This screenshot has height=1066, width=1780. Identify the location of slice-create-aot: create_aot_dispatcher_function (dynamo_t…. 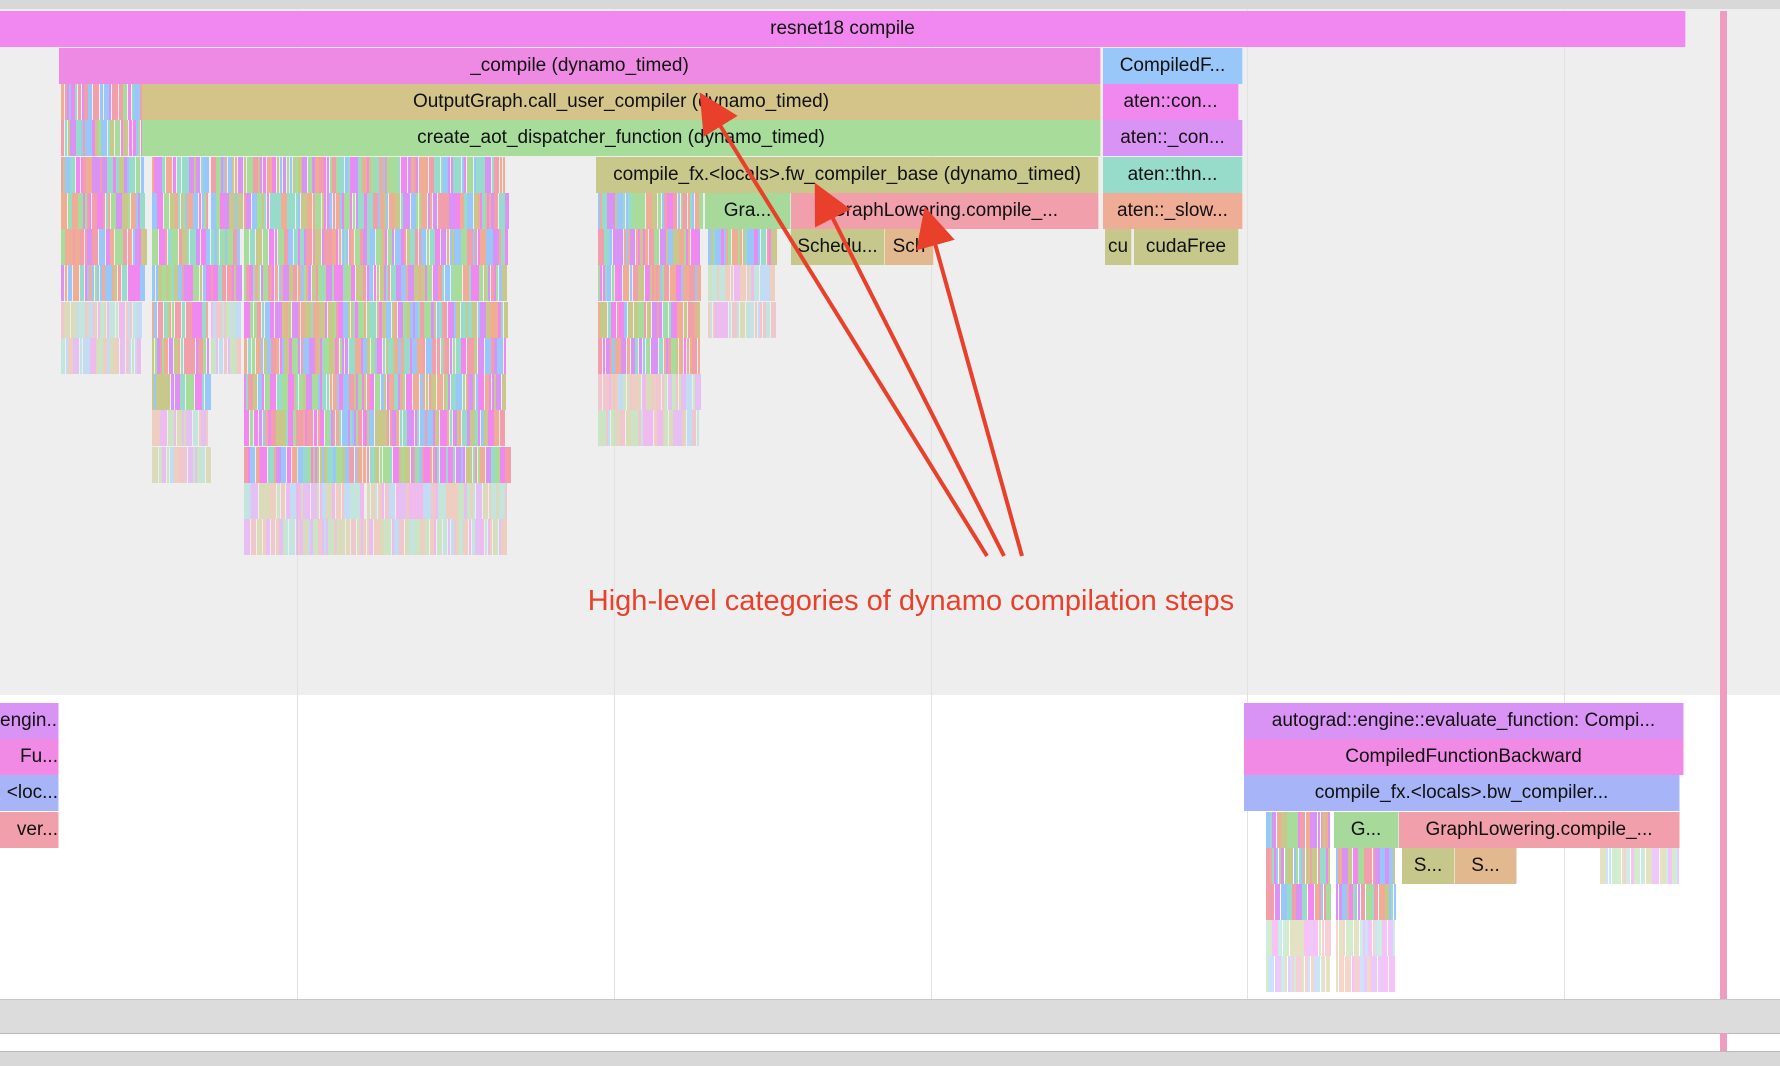
(621, 138).